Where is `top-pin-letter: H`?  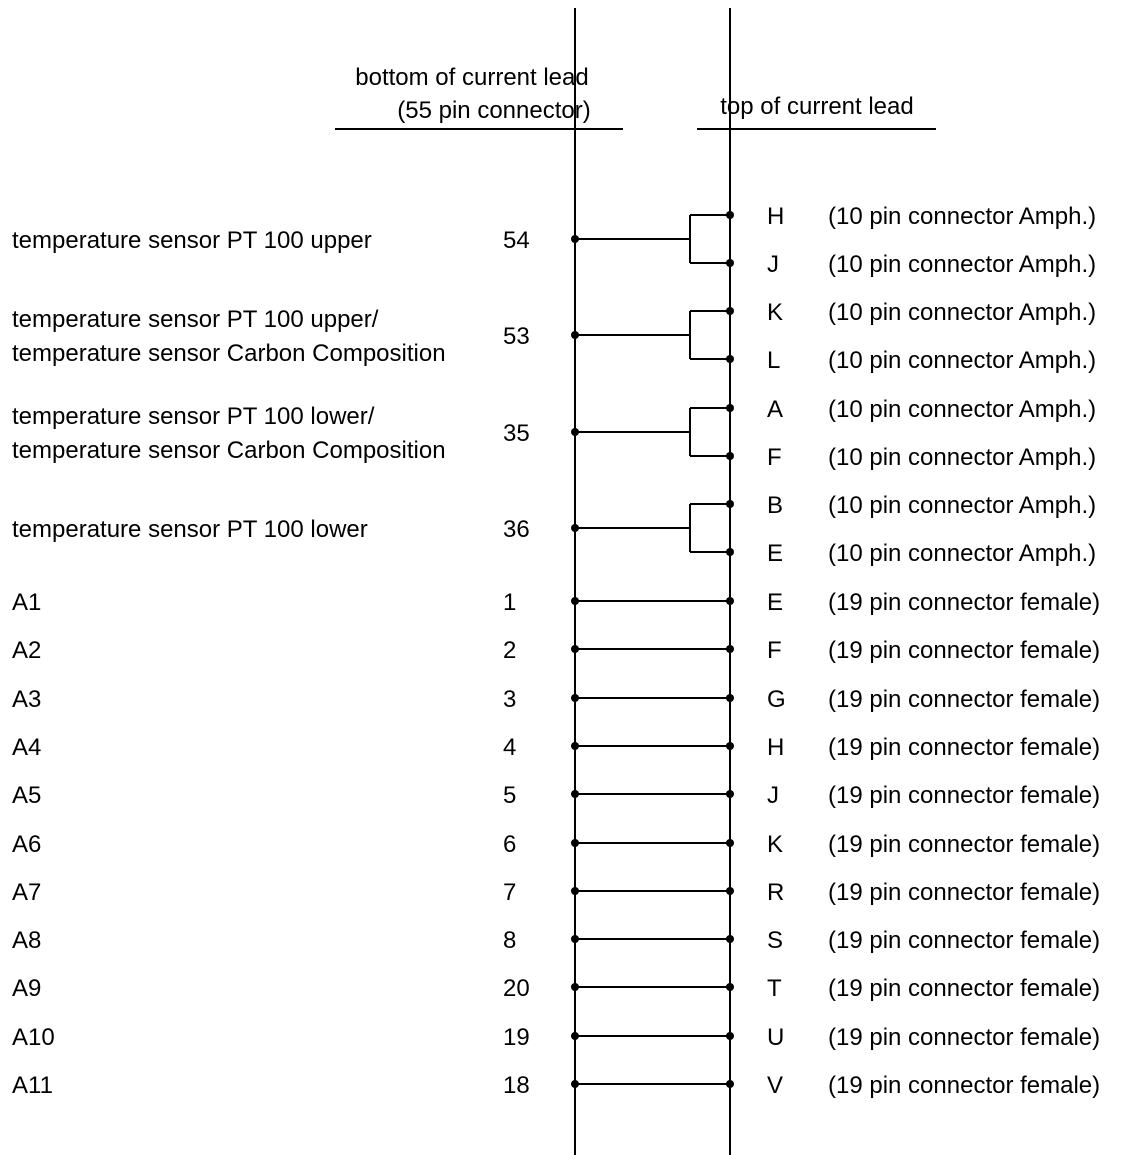
top-pin-letter: H is located at coordinates (775, 747).